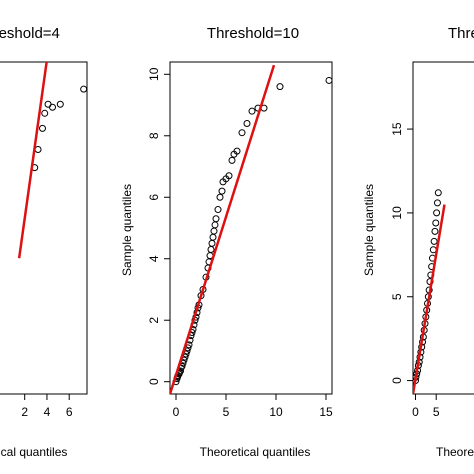 This screenshot has width=474, height=474. What do you see at coordinates (154, 258) in the screenshot?
I see `y-tick-label: 4` at bounding box center [154, 258].